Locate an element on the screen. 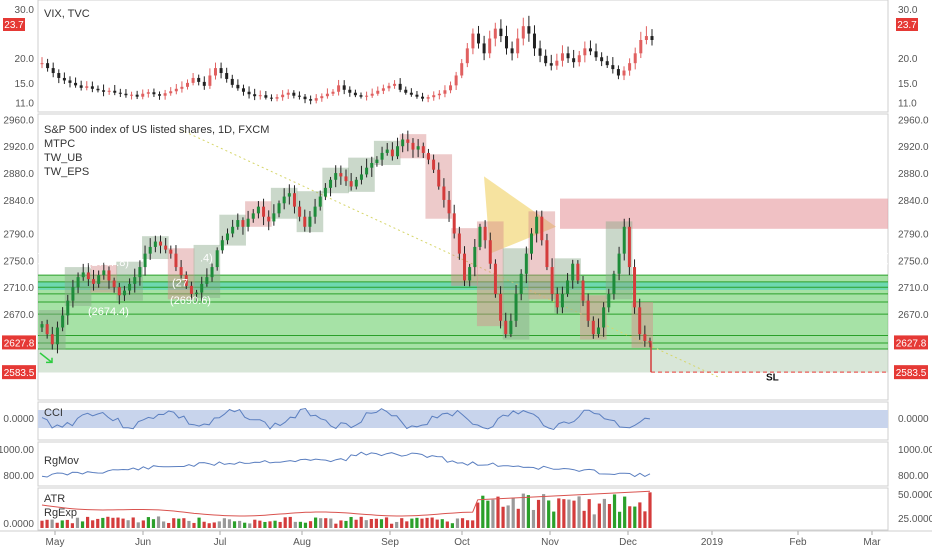 The width and height of the screenshot is (932, 550). x-tick-label: Feb is located at coordinates (798, 542).